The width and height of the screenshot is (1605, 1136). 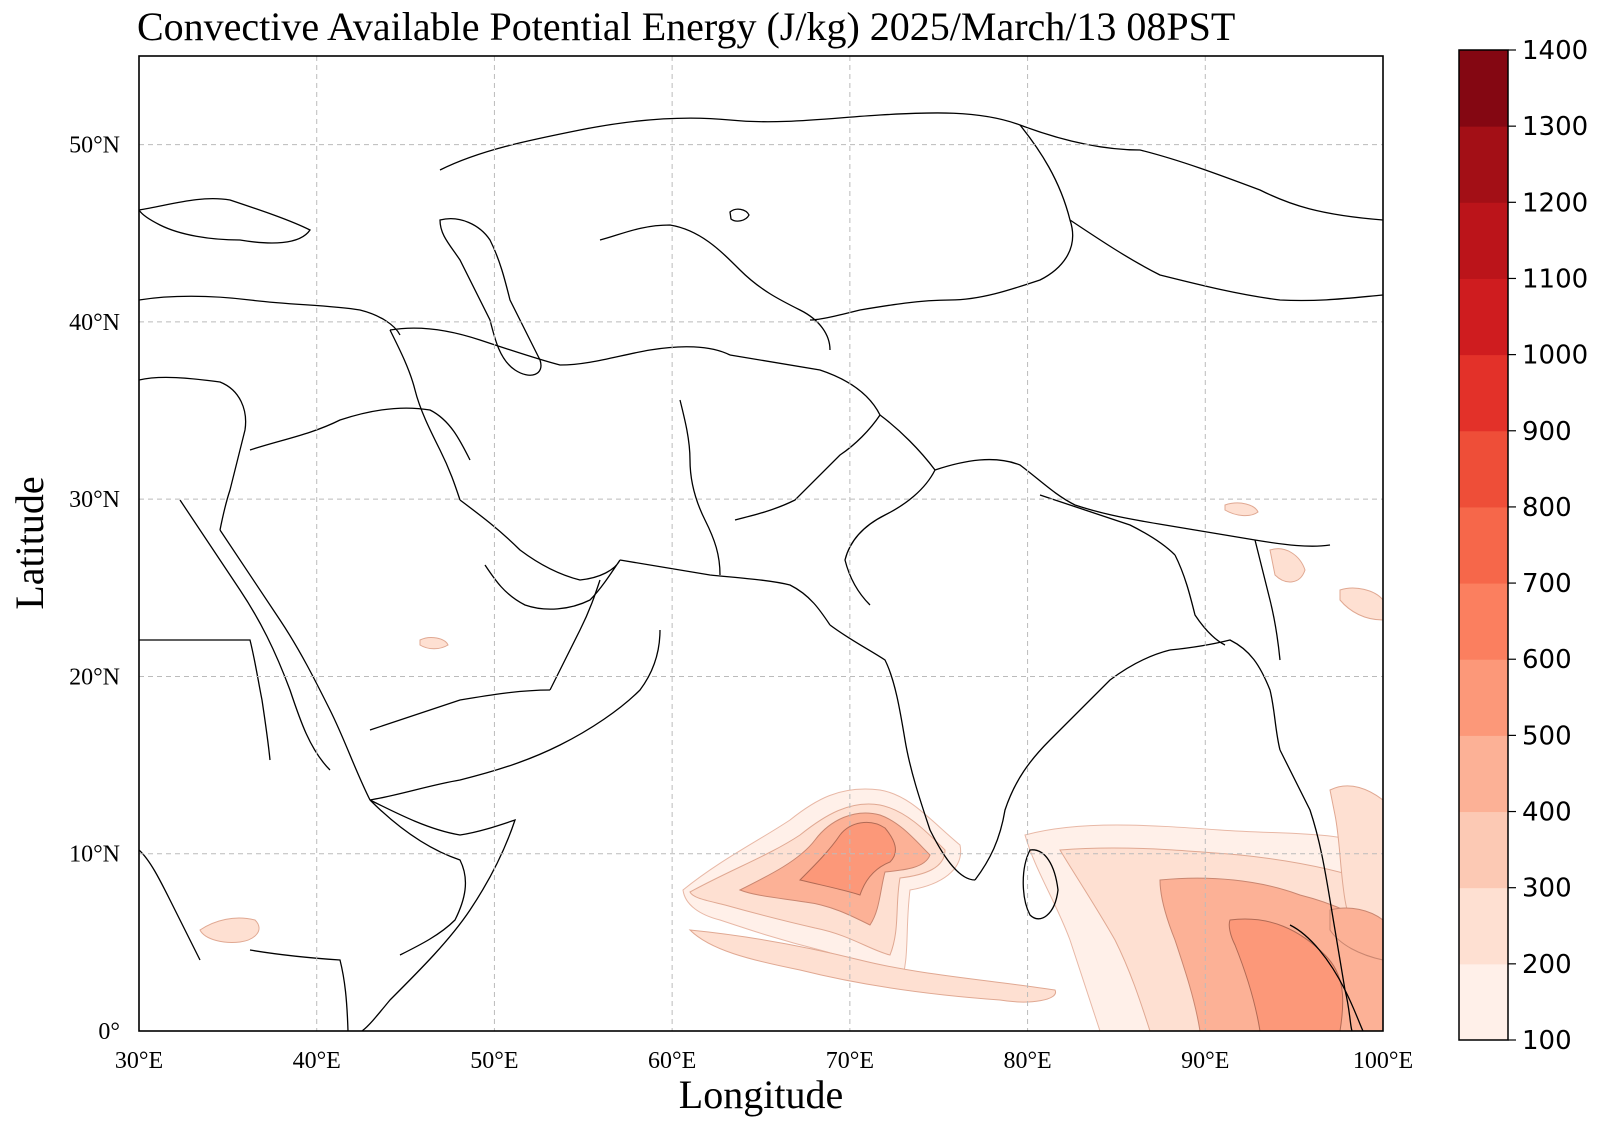 I want to click on x-axis-label: Longitude, so click(x=761, y=1094).